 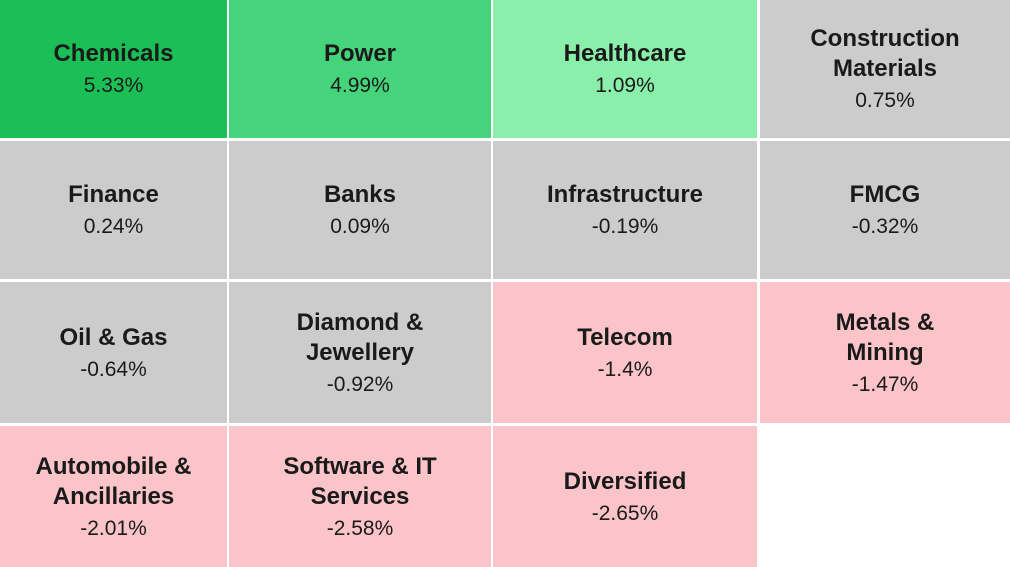 What do you see at coordinates (360, 53) in the screenshot?
I see `sector-name: Power` at bounding box center [360, 53].